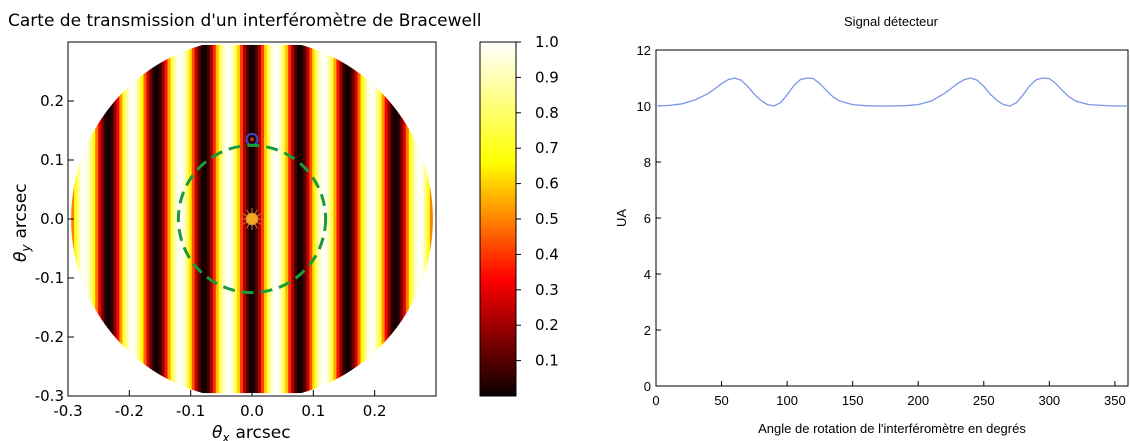  Describe the element at coordinates (644, 106) in the screenshot. I see `signal-y-tick-label: 10` at that location.